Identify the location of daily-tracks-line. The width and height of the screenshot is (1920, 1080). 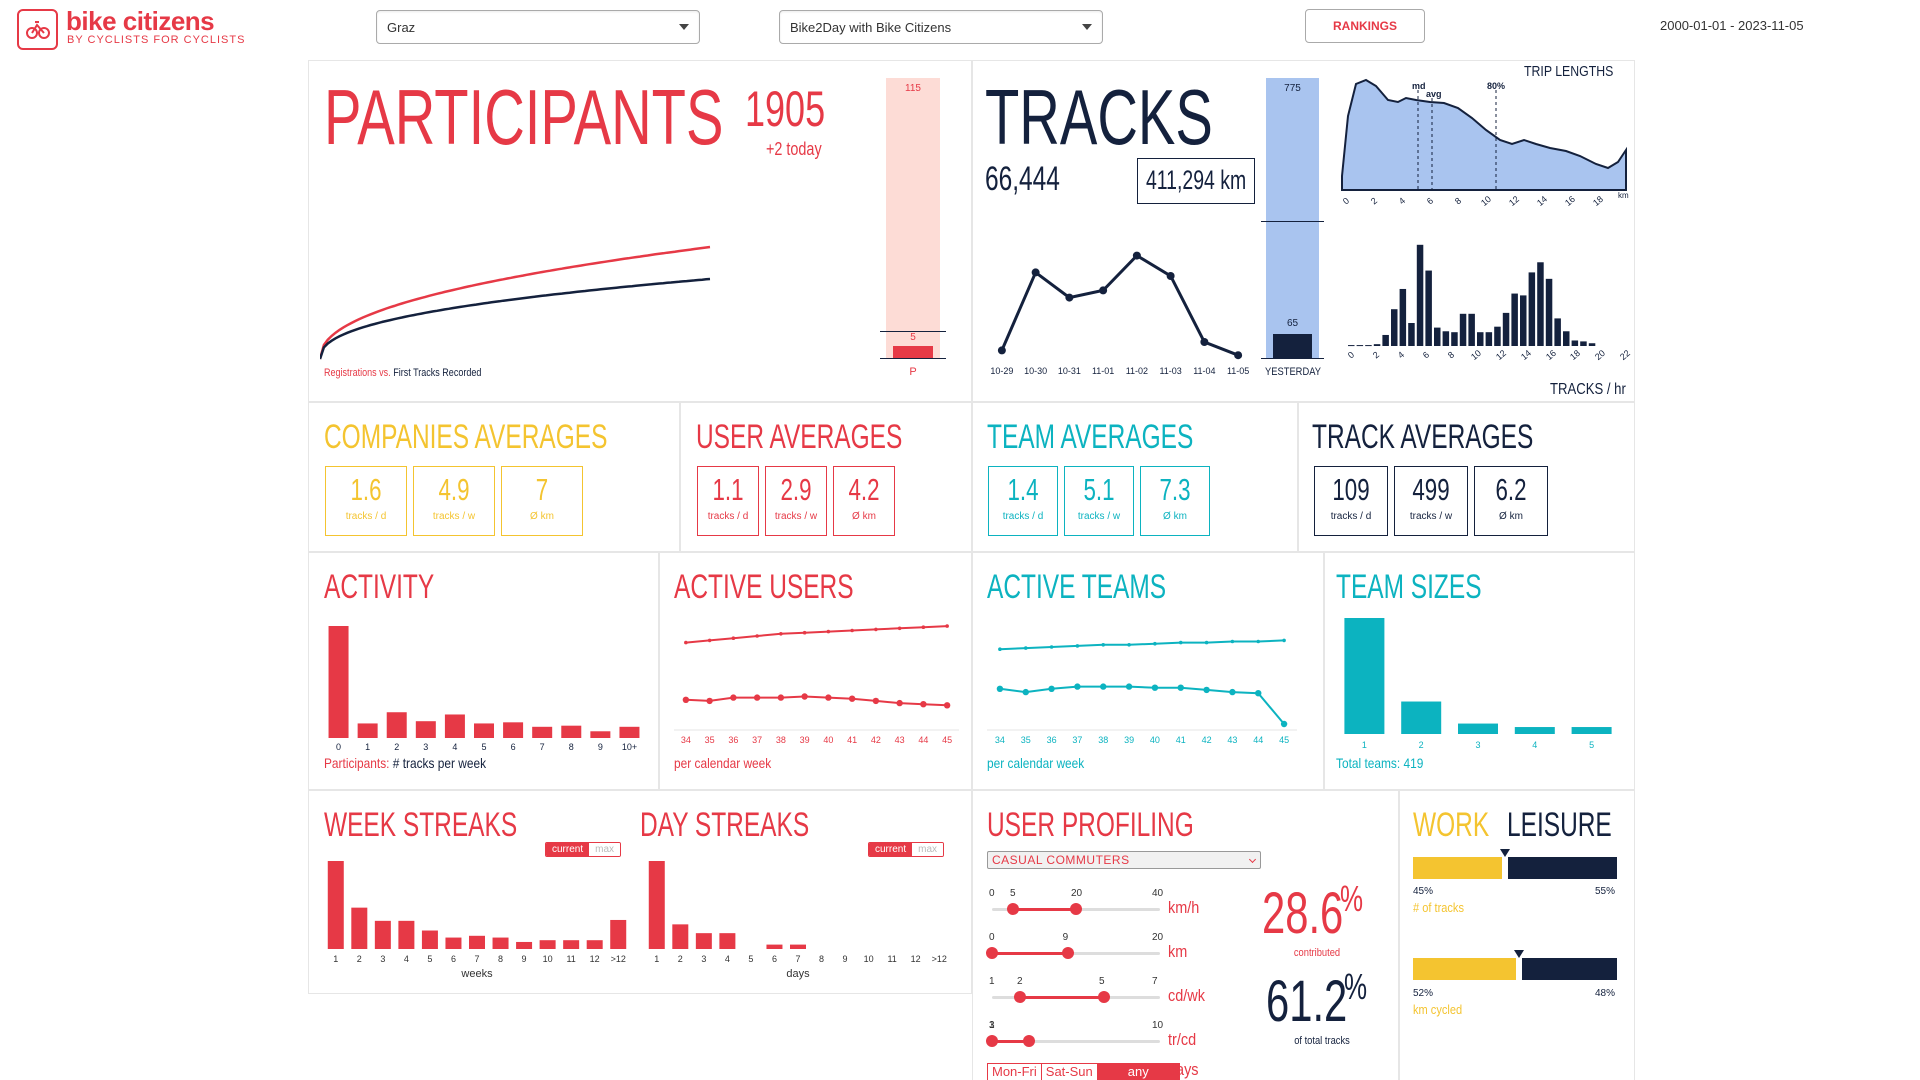
(1119, 305).